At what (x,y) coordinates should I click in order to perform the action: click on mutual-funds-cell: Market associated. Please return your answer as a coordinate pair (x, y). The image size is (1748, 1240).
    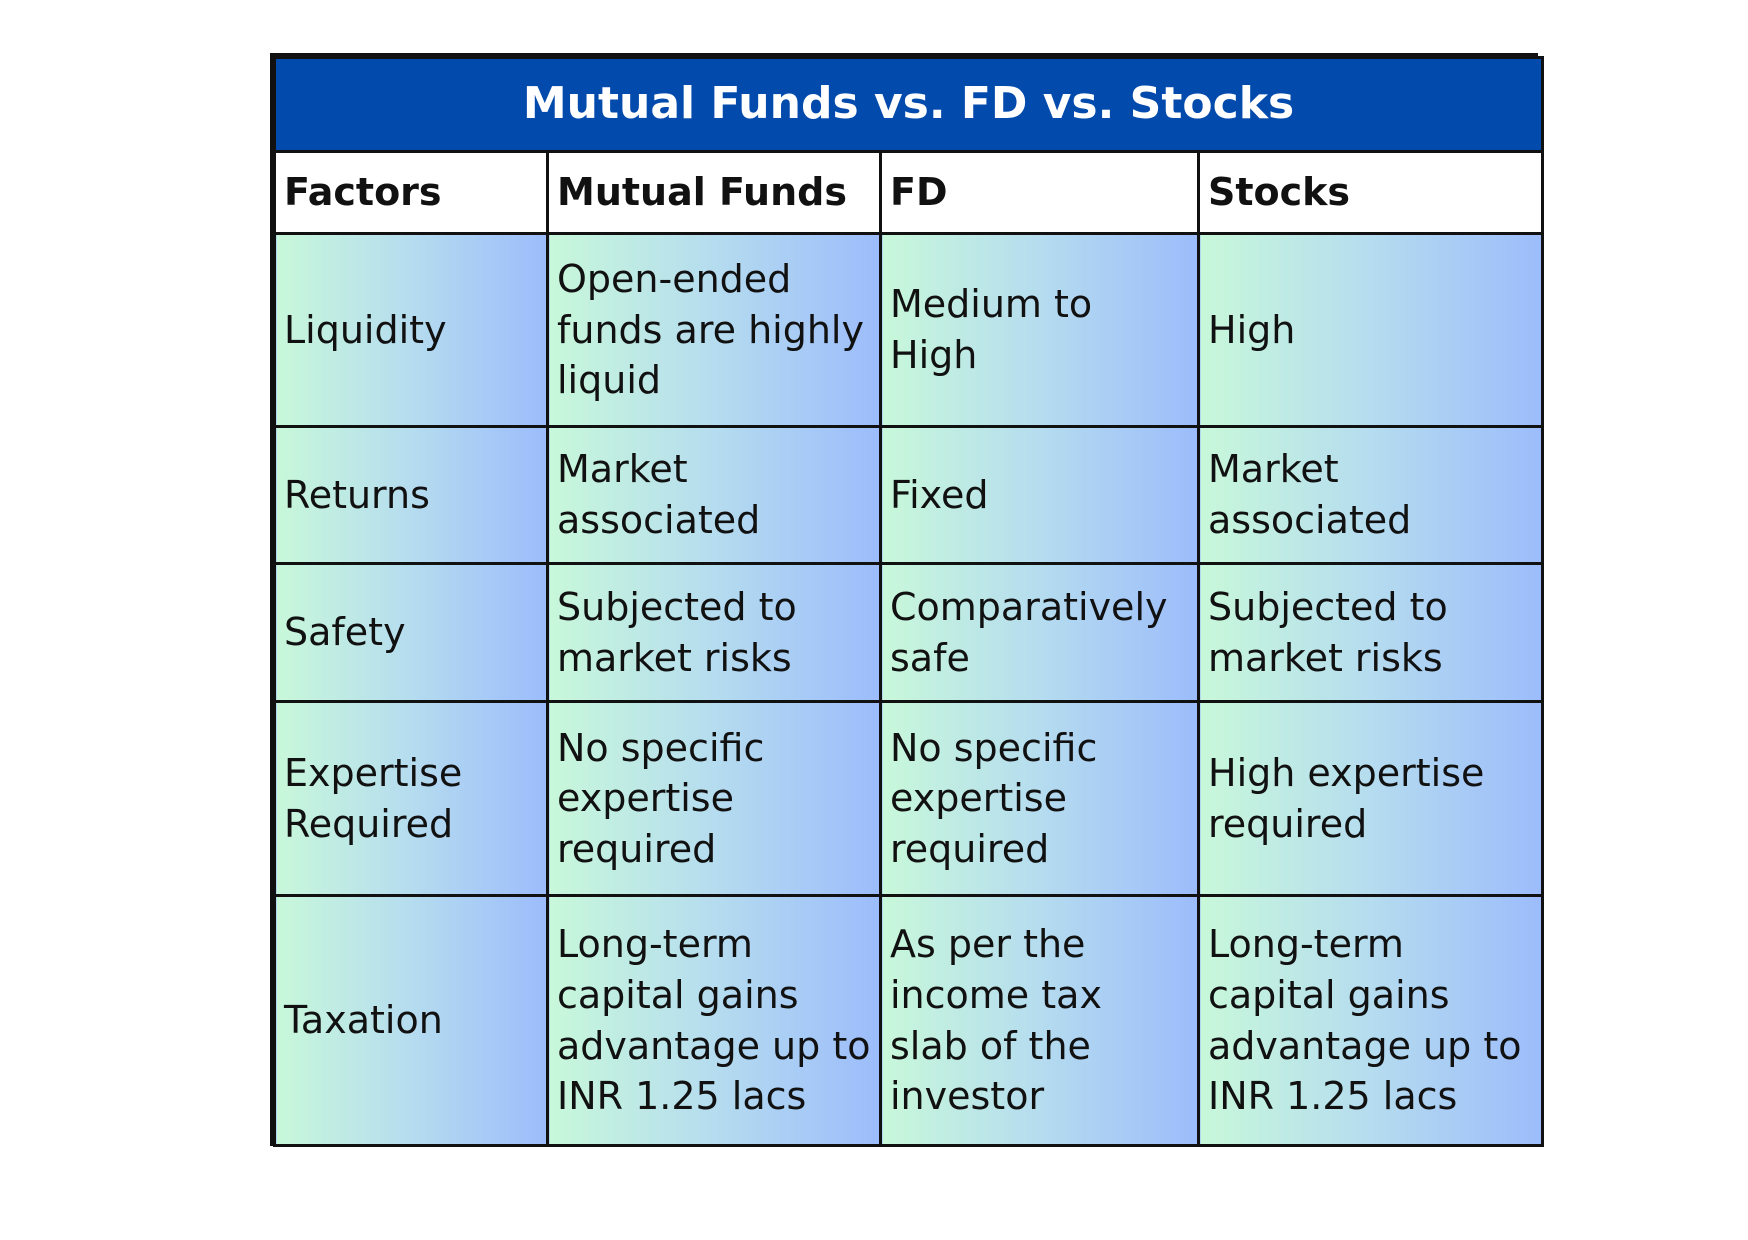
    Looking at the image, I should click on (714, 495).